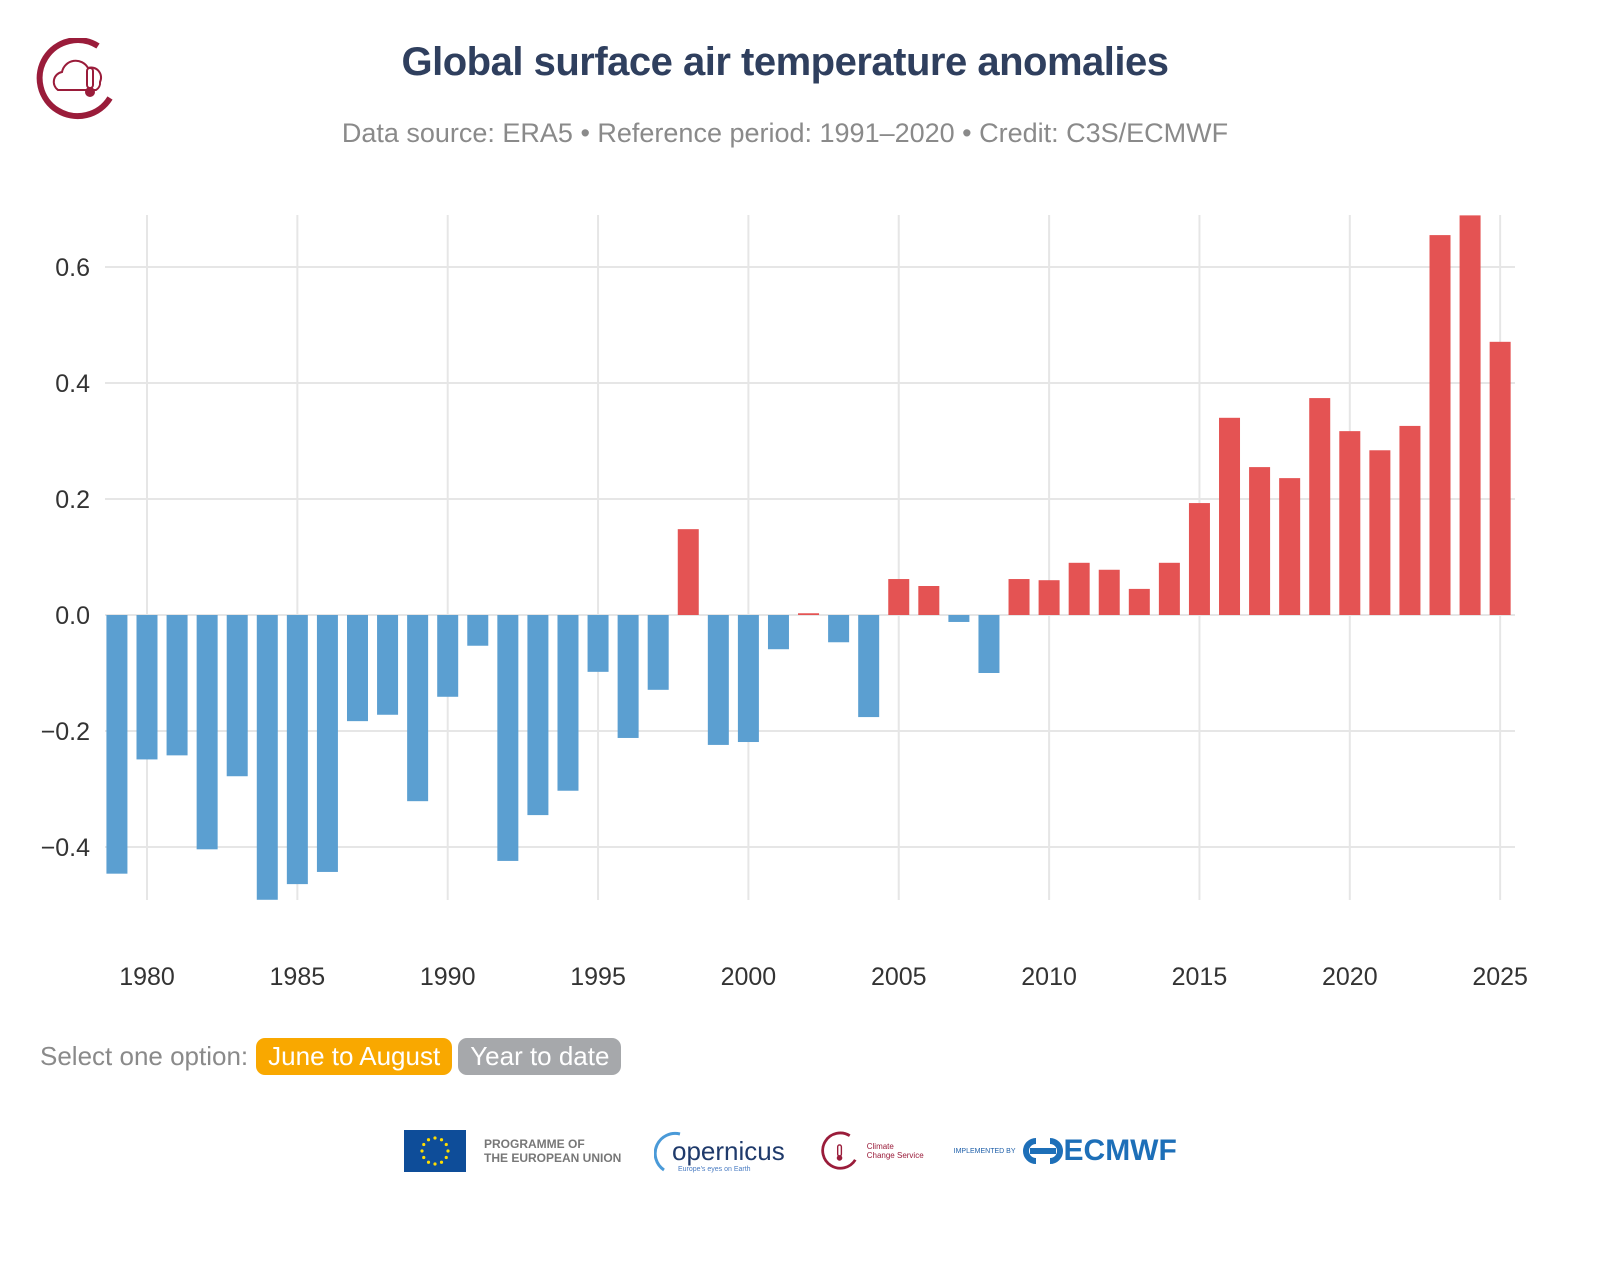  What do you see at coordinates (899, 977) in the screenshot?
I see `x-tick-label: 2005` at bounding box center [899, 977].